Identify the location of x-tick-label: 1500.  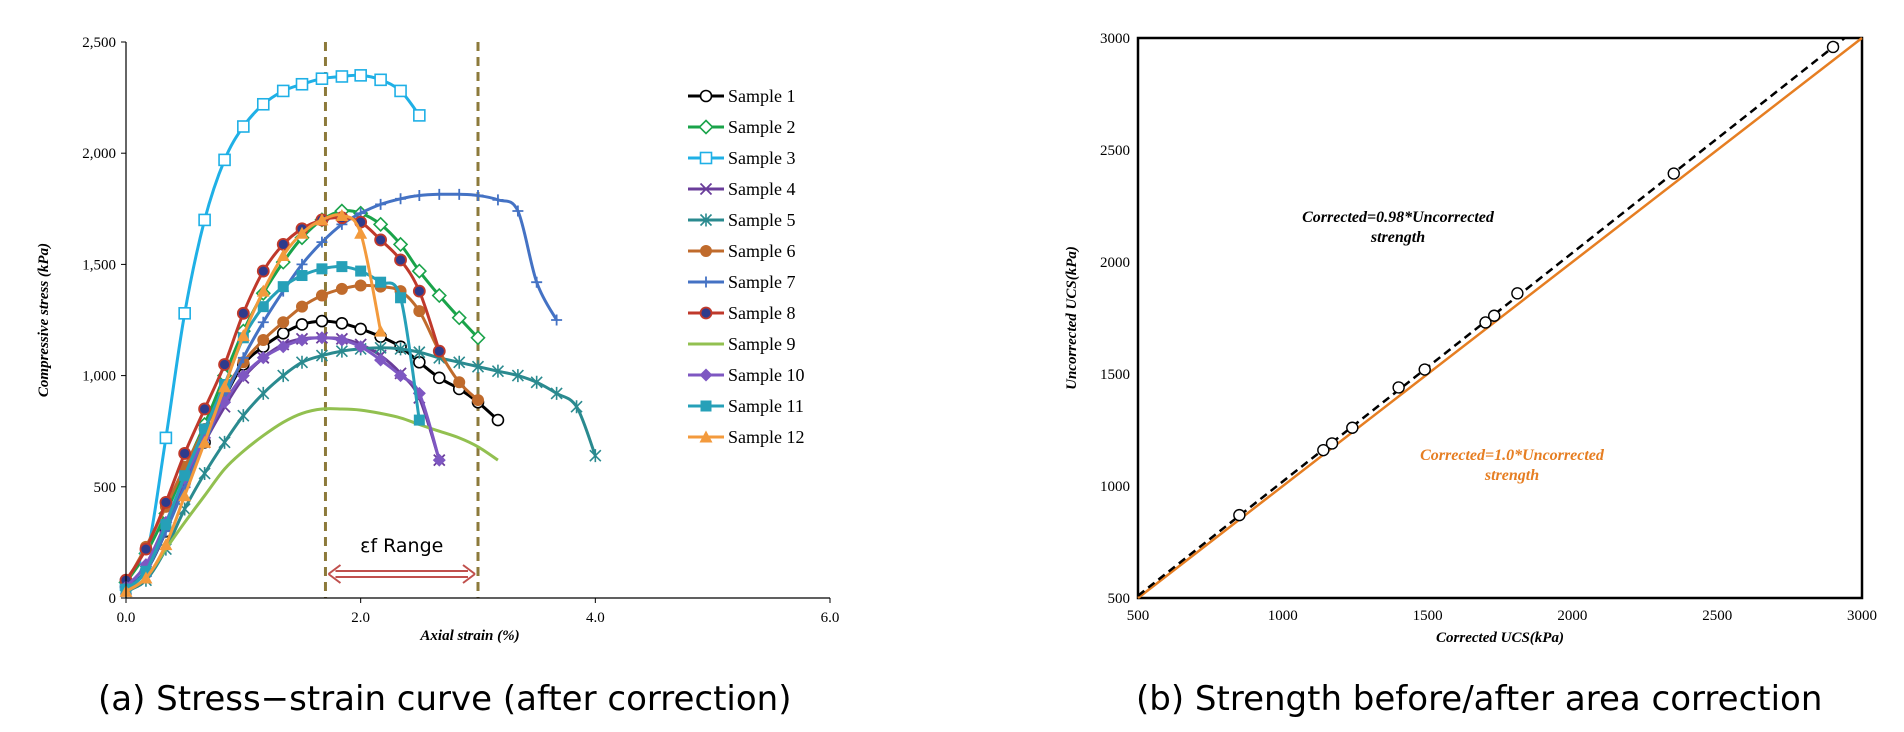
(1428, 616).